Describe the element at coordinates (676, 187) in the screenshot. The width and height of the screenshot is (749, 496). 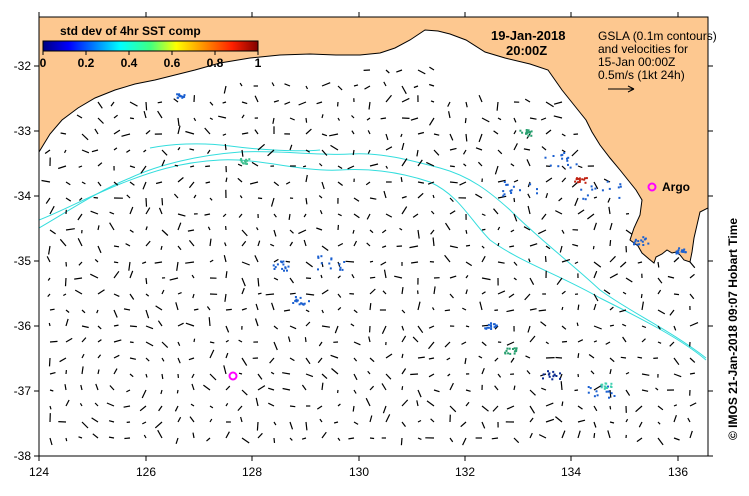
I see `argo-label: Argo` at that location.